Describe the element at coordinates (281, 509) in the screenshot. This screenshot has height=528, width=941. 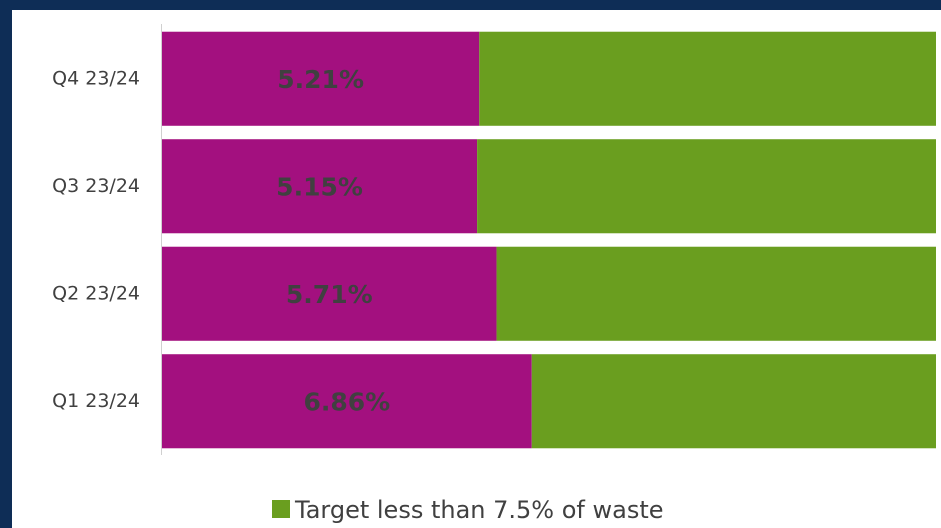
I see `legend-swatch` at that location.